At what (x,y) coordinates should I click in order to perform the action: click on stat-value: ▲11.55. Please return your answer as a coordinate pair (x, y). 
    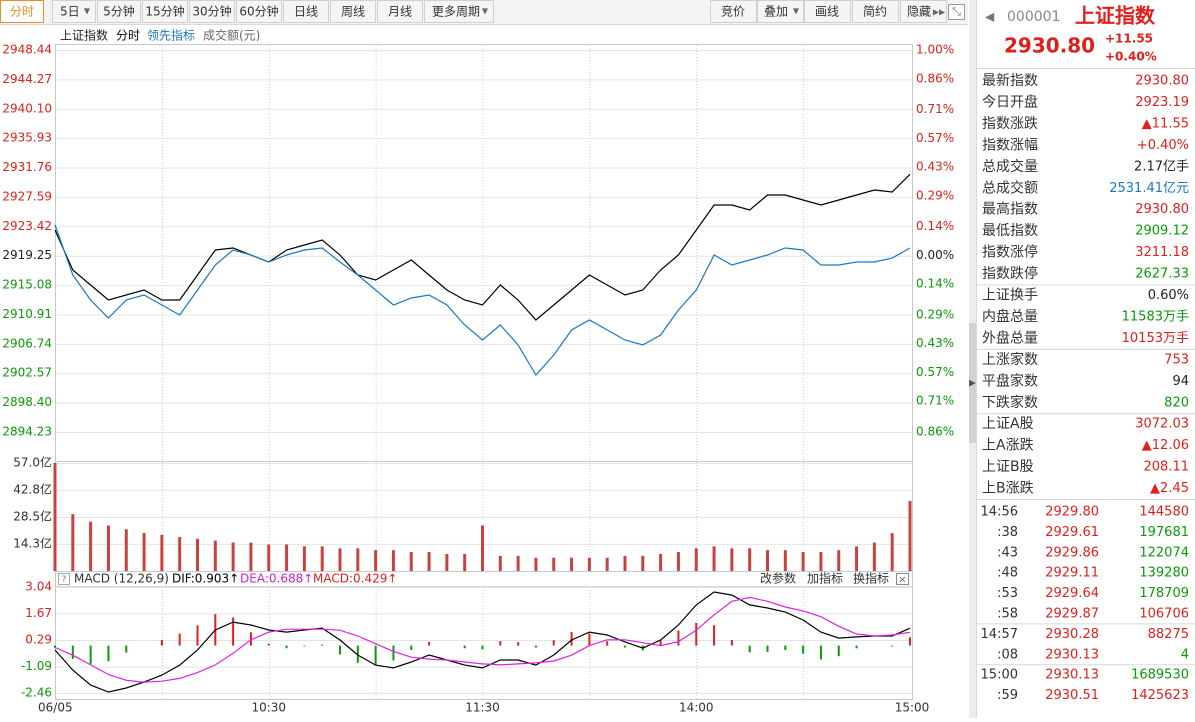
    Looking at the image, I should click on (1165, 123).